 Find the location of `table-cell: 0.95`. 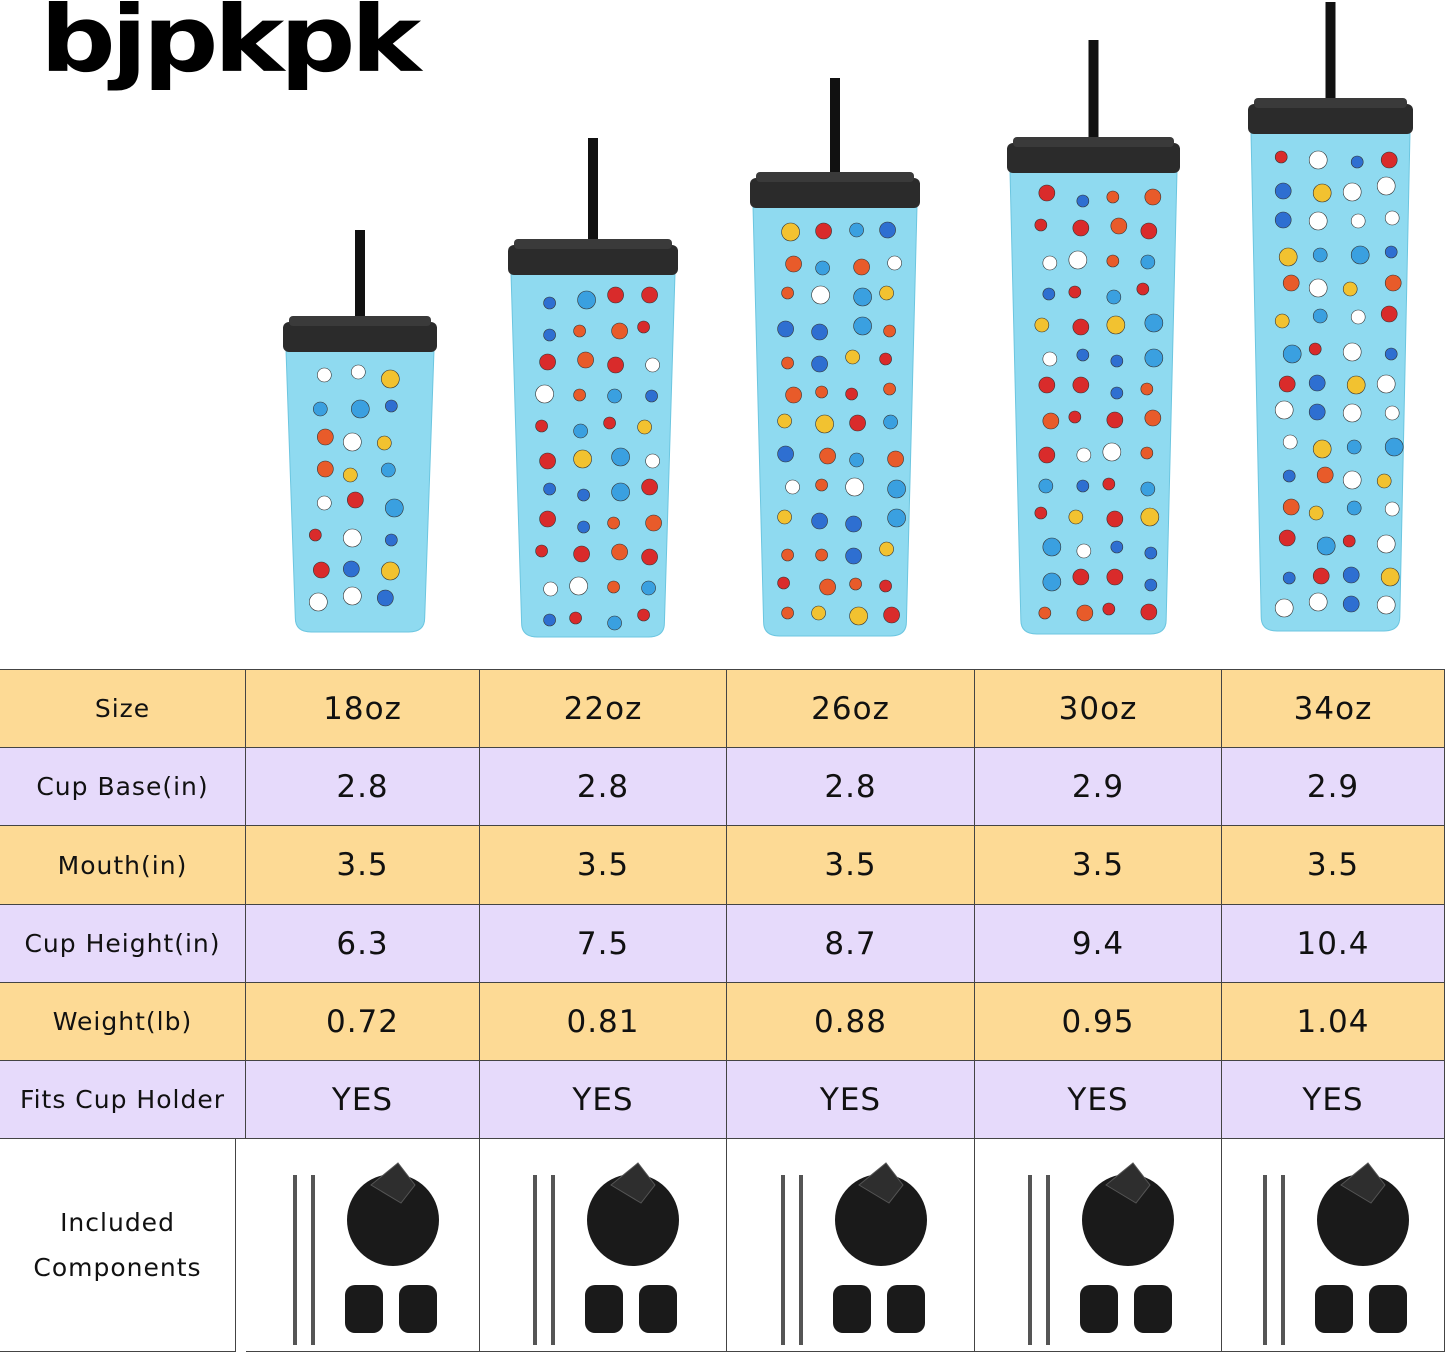

table-cell: 0.95 is located at coordinates (1098, 1022).